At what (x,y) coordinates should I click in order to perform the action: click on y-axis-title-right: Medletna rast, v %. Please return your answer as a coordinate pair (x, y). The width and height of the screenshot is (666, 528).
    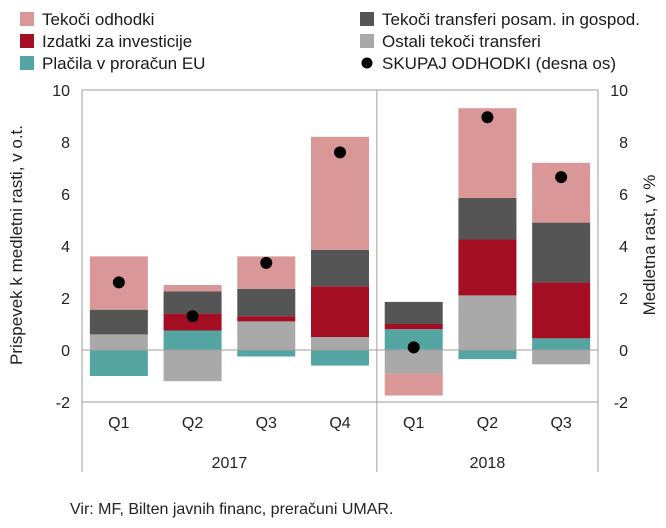
    Looking at the image, I should click on (649, 245).